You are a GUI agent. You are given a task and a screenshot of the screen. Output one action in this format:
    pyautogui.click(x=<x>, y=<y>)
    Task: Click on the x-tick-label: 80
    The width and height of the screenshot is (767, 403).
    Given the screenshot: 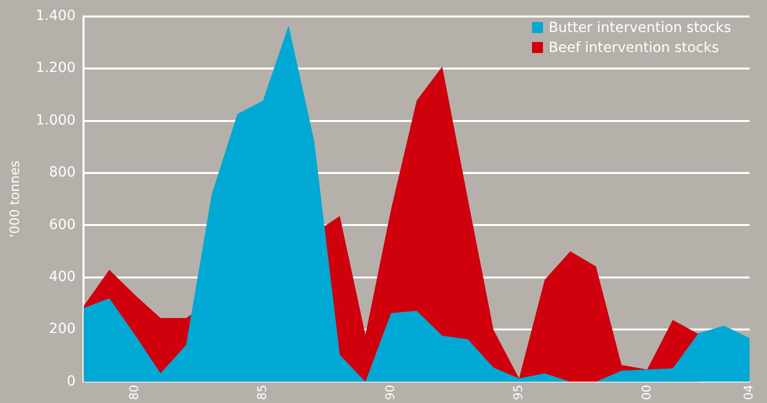 What is the action you would take?
    pyautogui.click(x=134, y=392)
    